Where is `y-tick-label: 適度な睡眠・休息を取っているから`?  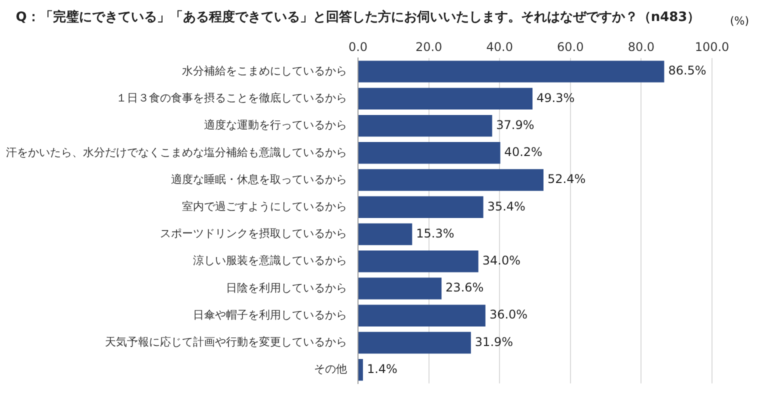
y-tick-label: 適度な睡眠・休息を取っているから is located at coordinates (259, 179).